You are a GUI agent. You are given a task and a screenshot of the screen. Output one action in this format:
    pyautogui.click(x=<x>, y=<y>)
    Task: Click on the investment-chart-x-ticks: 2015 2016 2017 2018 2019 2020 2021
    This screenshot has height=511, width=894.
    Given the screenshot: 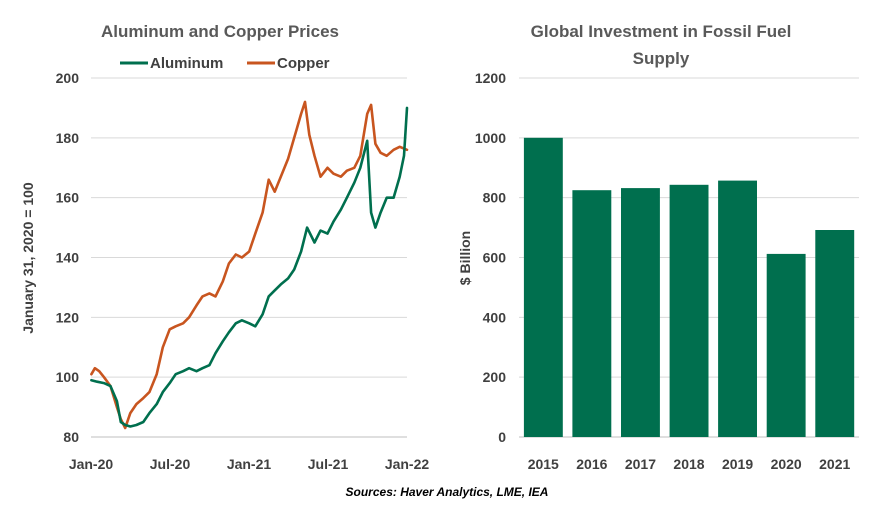 What is the action you would take?
    pyautogui.click(x=689, y=464)
    